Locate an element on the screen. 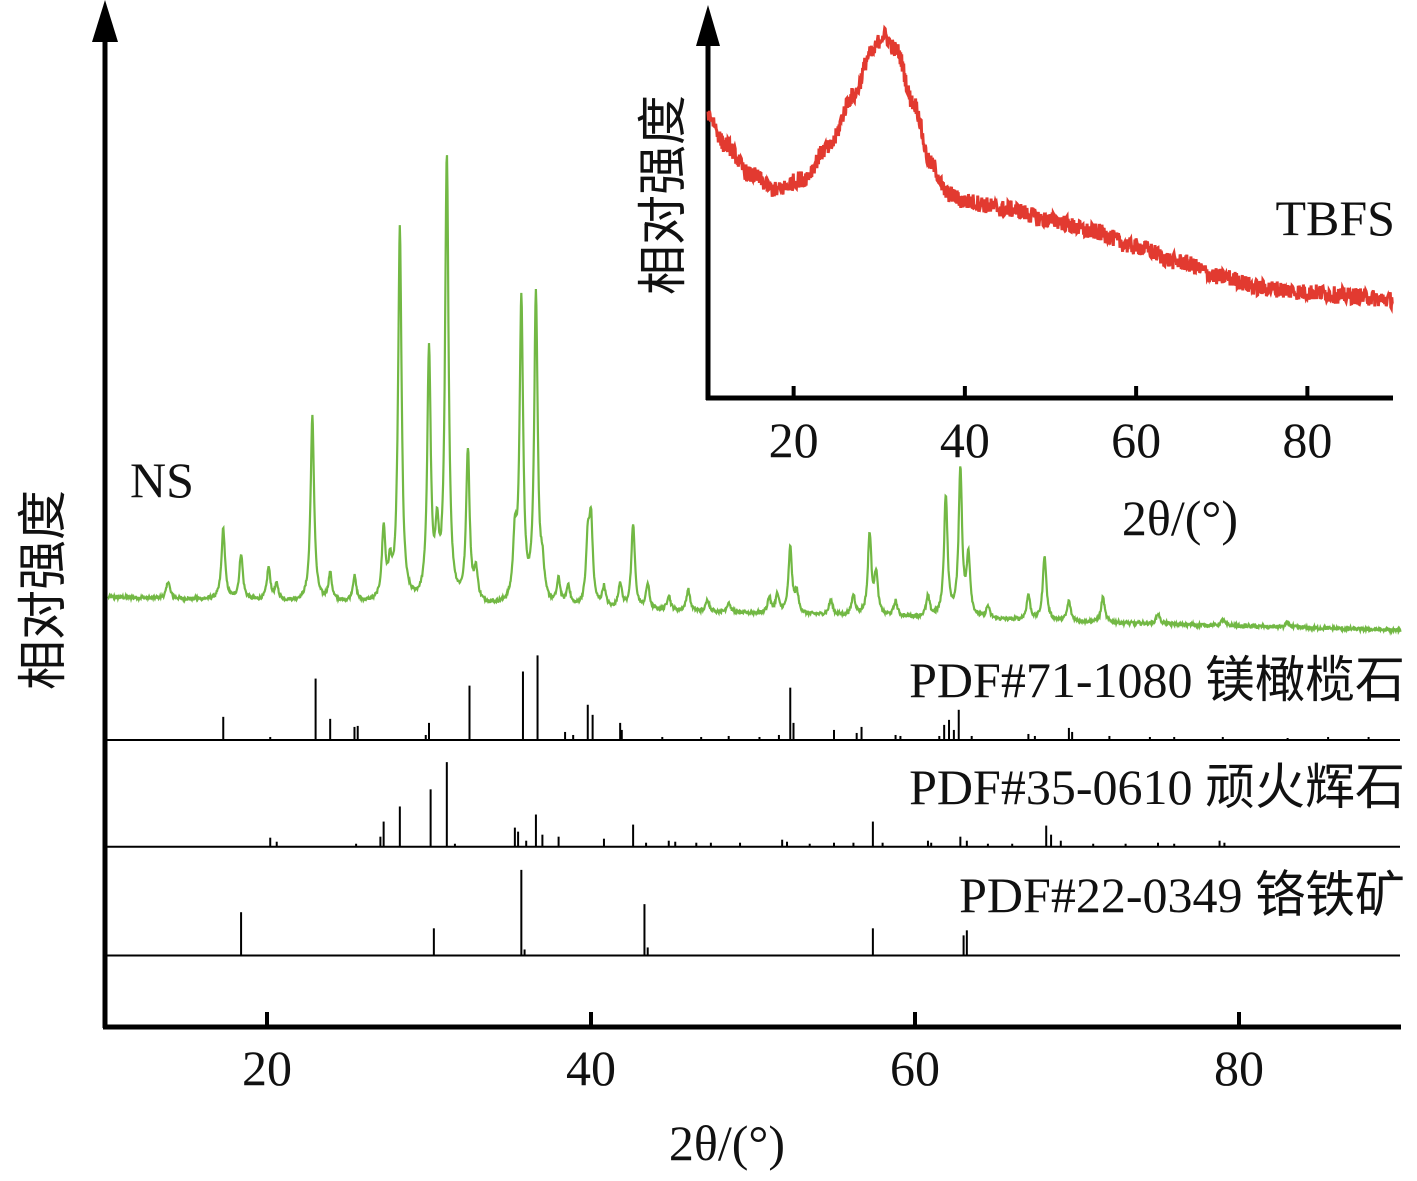 Image resolution: width=1417 pixels, height=1181 pixels. main-x-tick-label: 20 is located at coordinates (267, 1068).